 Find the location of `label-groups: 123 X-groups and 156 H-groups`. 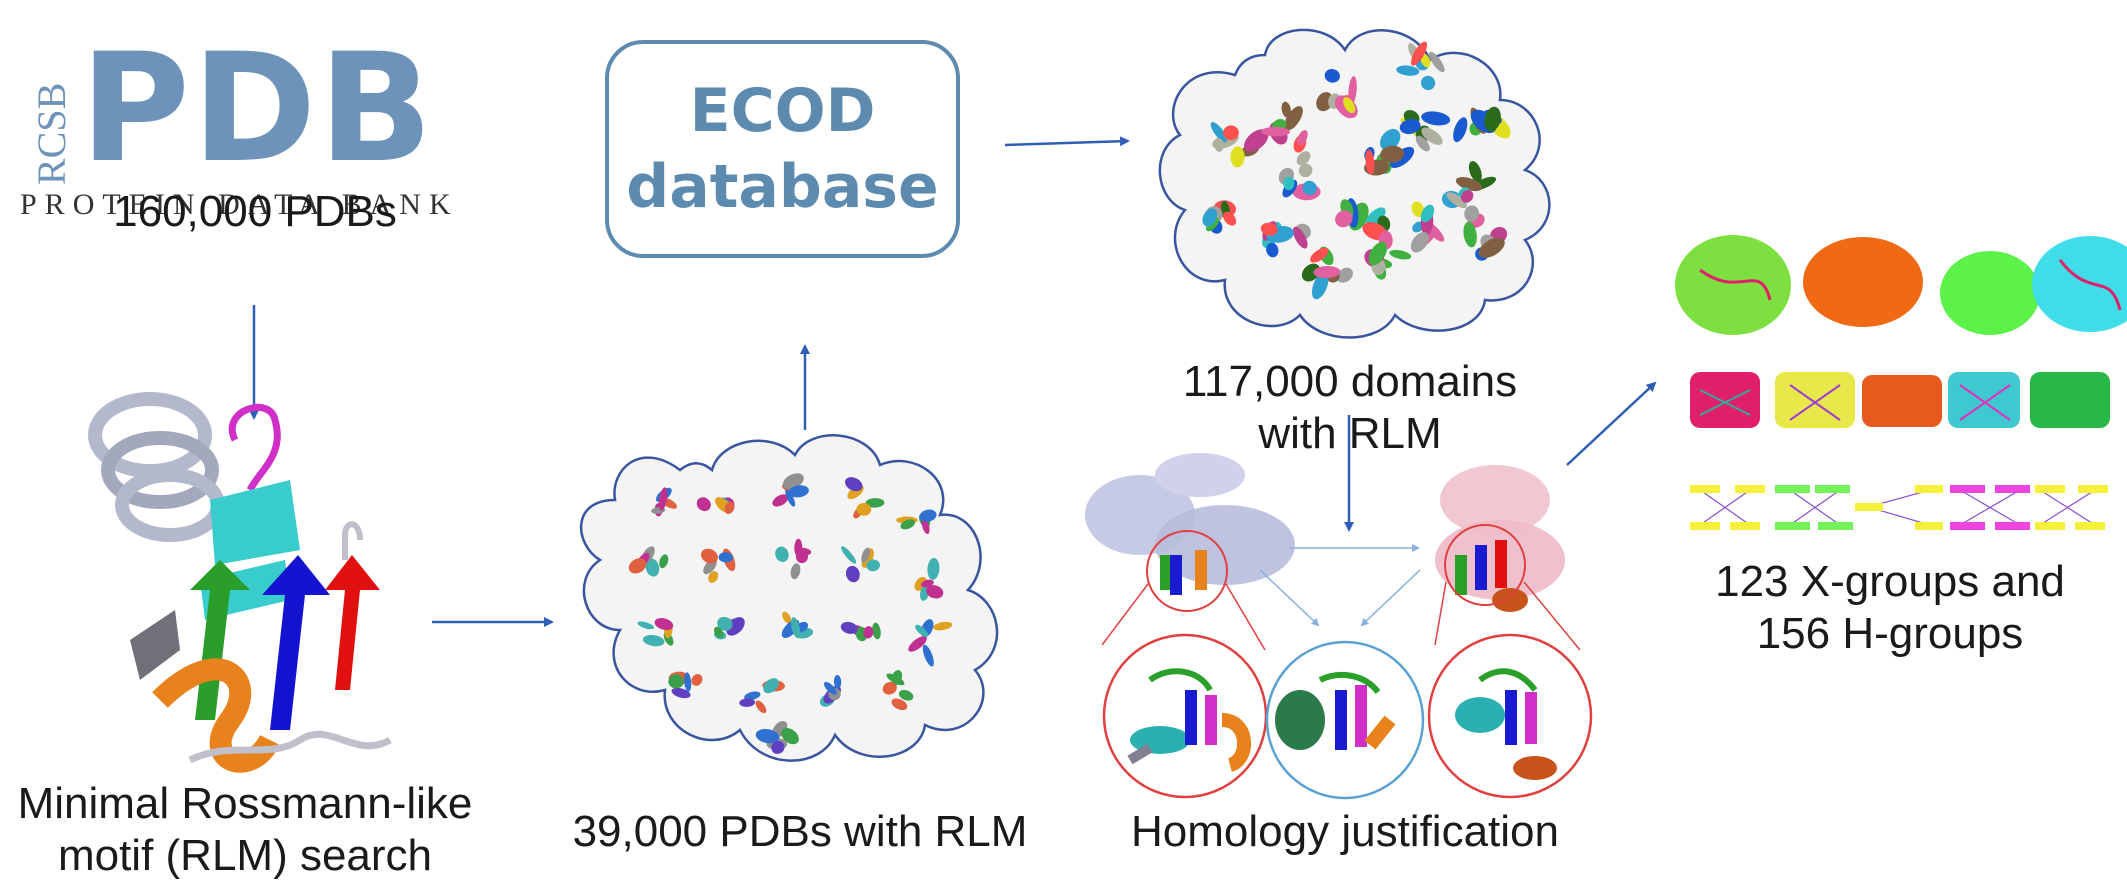

label-groups: 123 X-groups and 156 H-groups is located at coordinates (1890, 607).